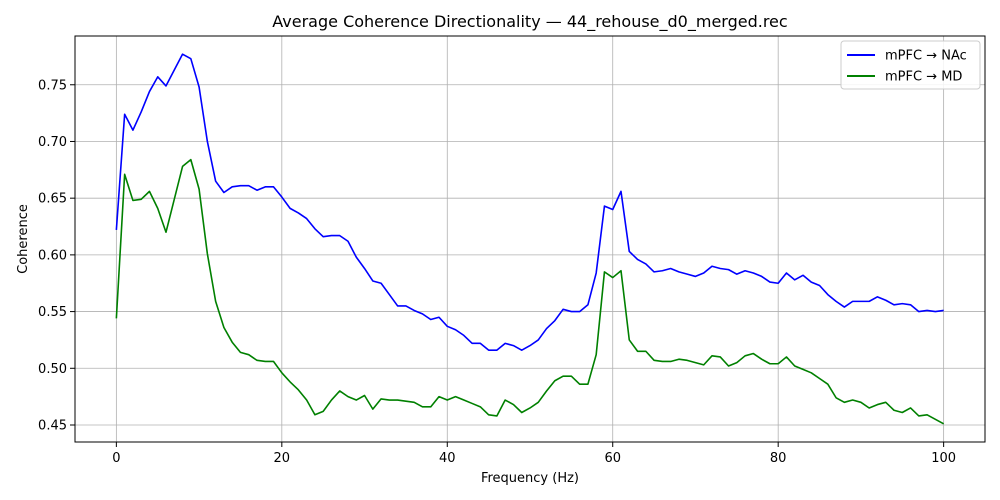 This screenshot has height=500, width=1000. What do you see at coordinates (530, 478) in the screenshot?
I see `x-axis-label: Frequency (Hz)` at bounding box center [530, 478].